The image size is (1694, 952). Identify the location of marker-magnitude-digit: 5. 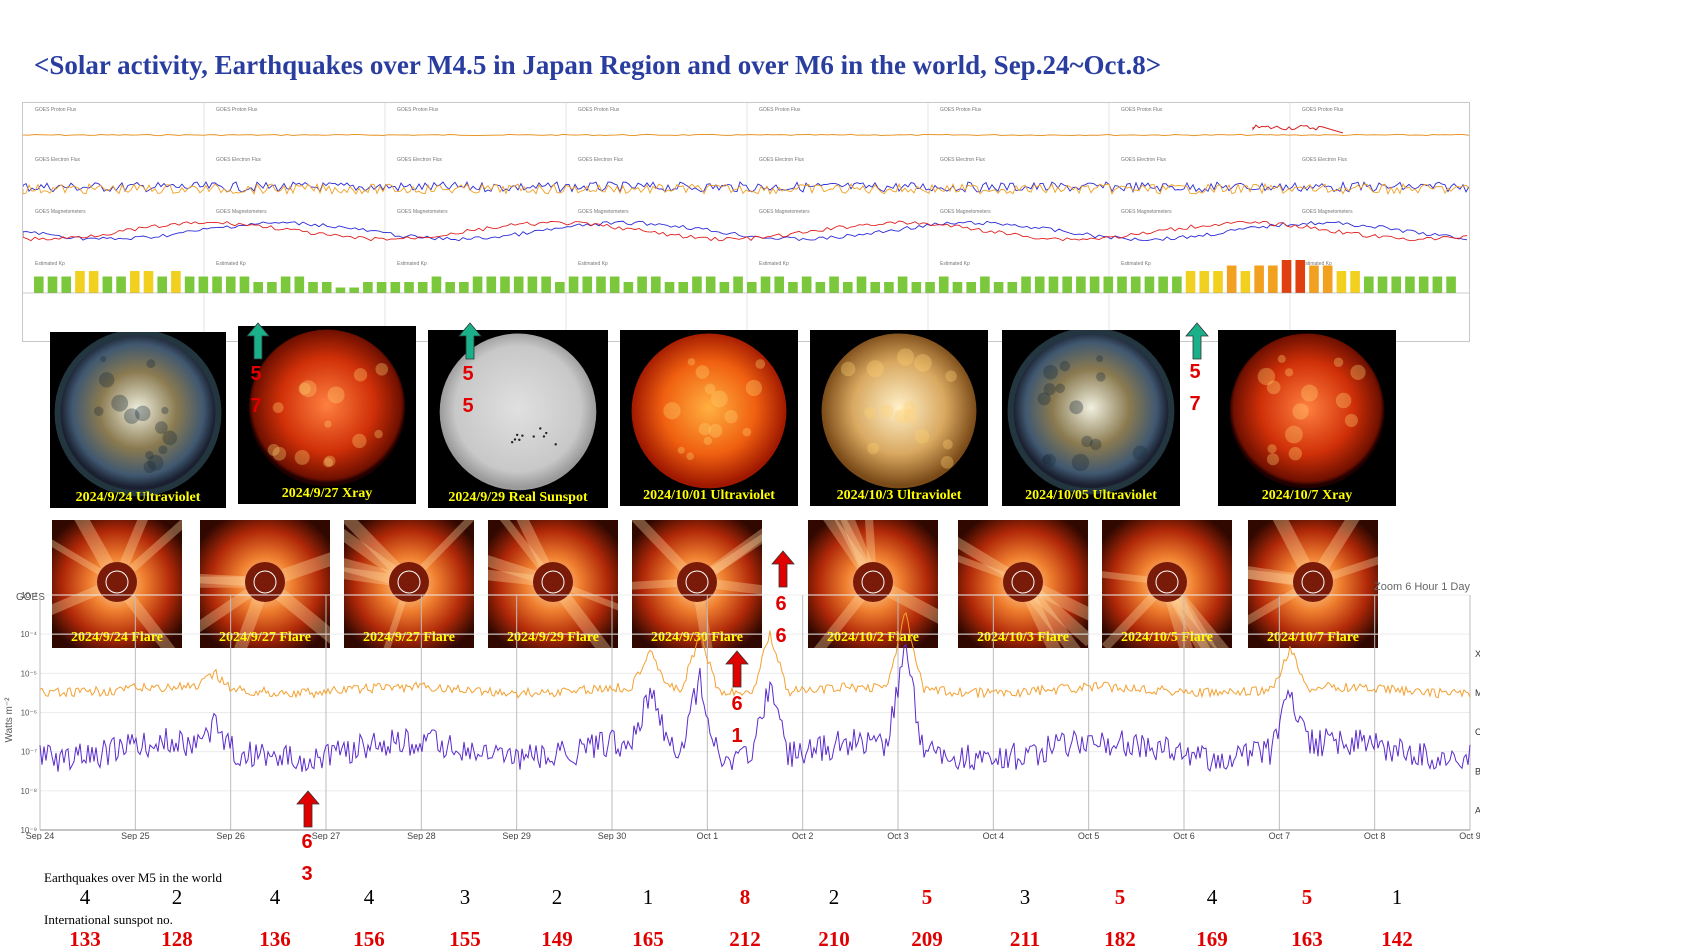
(1195, 372).